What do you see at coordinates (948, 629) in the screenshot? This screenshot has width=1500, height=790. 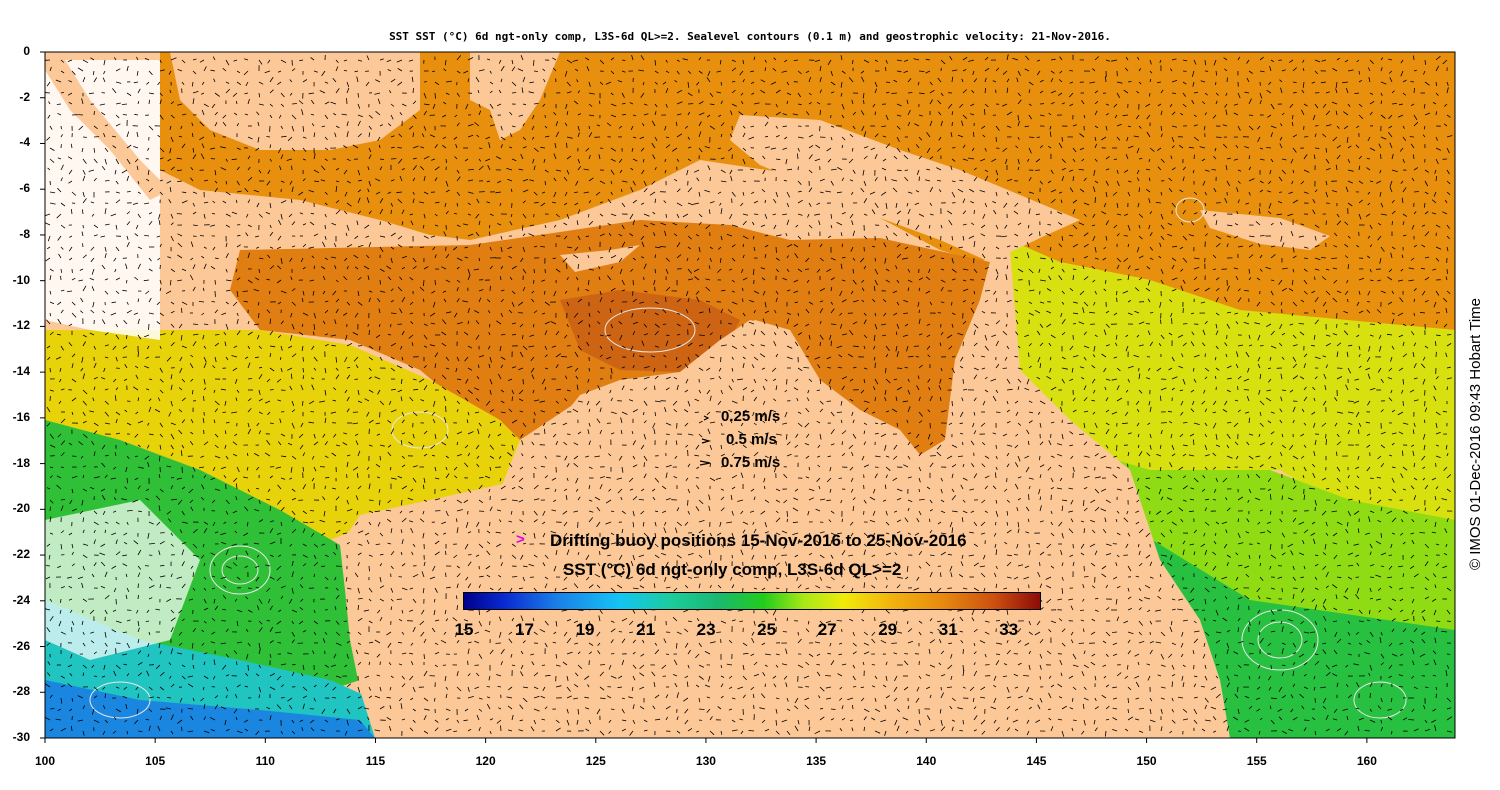 I see `colorbar-tick-label: 31` at bounding box center [948, 629].